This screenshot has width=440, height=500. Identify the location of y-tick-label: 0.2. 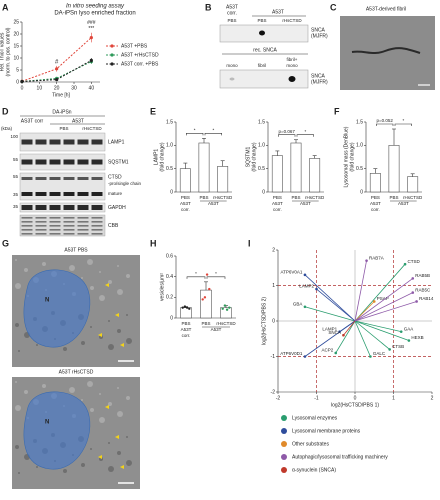
(169, 298).